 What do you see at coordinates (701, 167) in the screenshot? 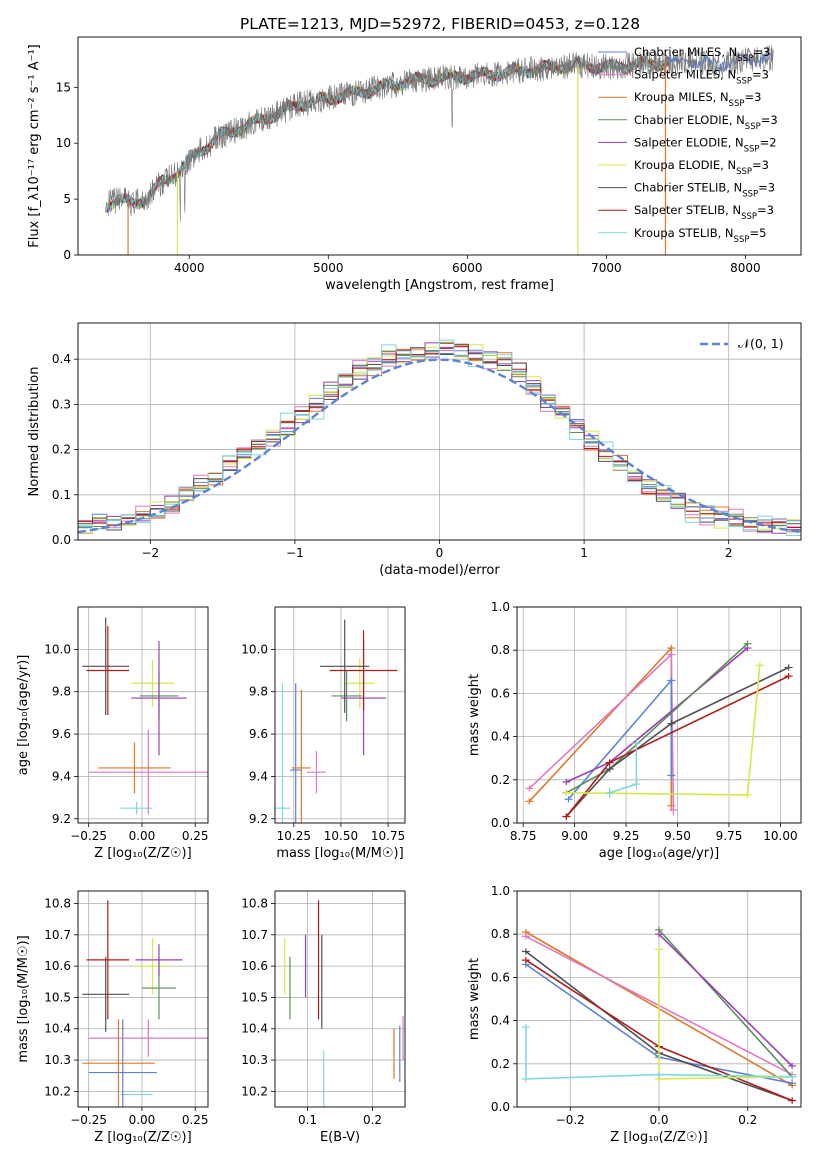
I see `legend-entry: Kroupa ELODIE, NSSP=3` at bounding box center [701, 167].